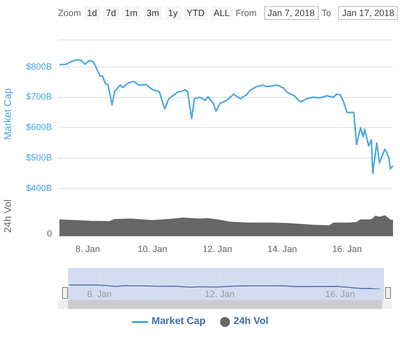 The width and height of the screenshot is (400, 346). Describe the element at coordinates (251, 321) in the screenshot. I see `legend-label: 24h Vol` at that location.